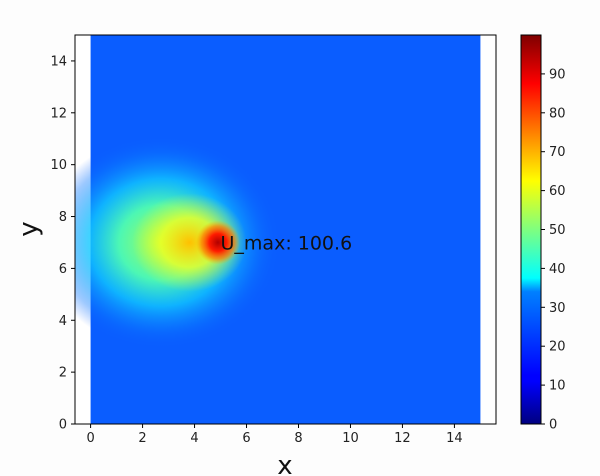  I want to click on colorbar-tick-label: 0, so click(553, 425).